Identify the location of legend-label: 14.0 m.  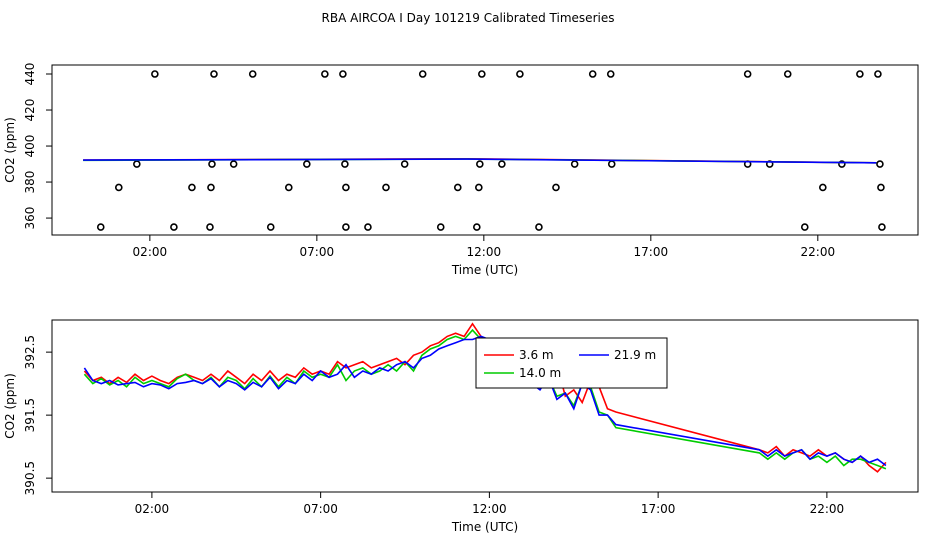
(540, 373).